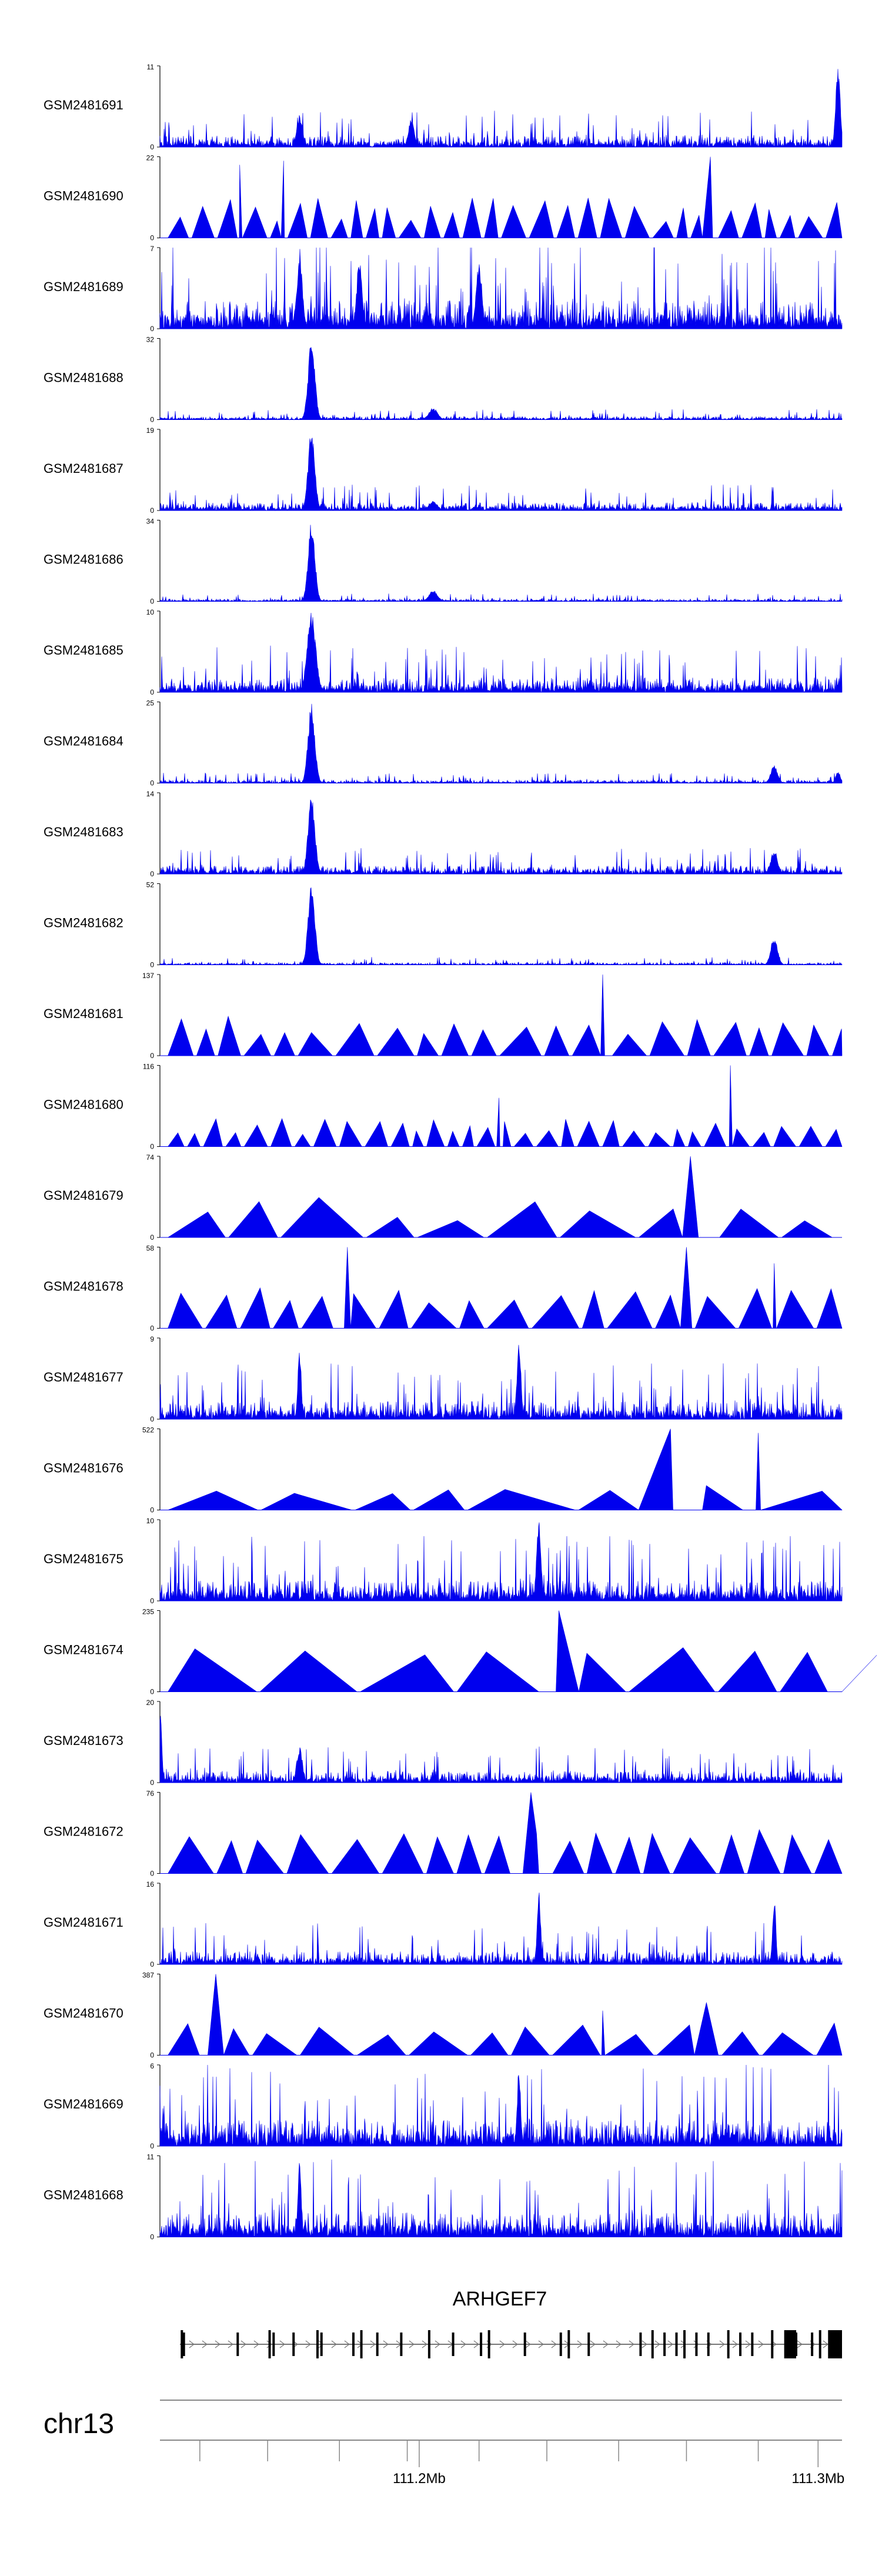 The width and height of the screenshot is (882, 2576). Describe the element at coordinates (150, 1703) in the screenshot. I see `y-max-label: 20` at that location.